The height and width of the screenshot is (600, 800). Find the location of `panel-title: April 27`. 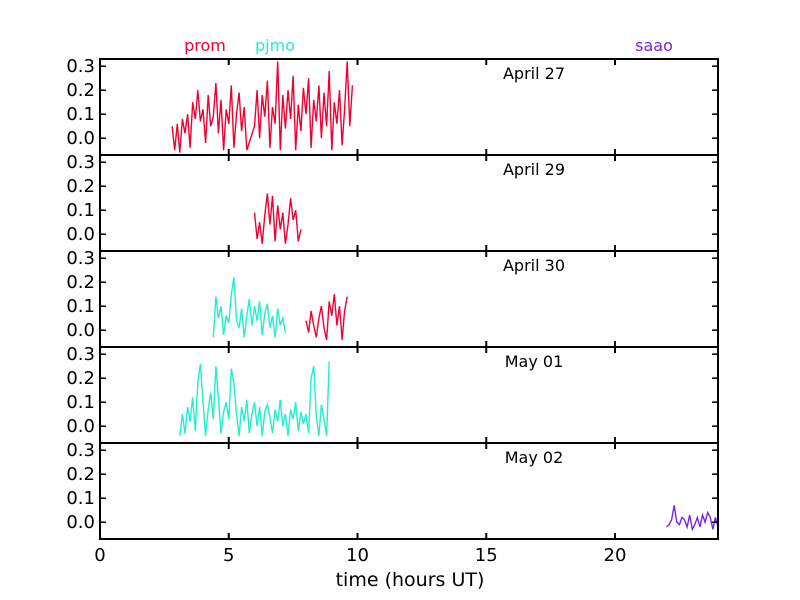

panel-title: April 27 is located at coordinates (534, 73).